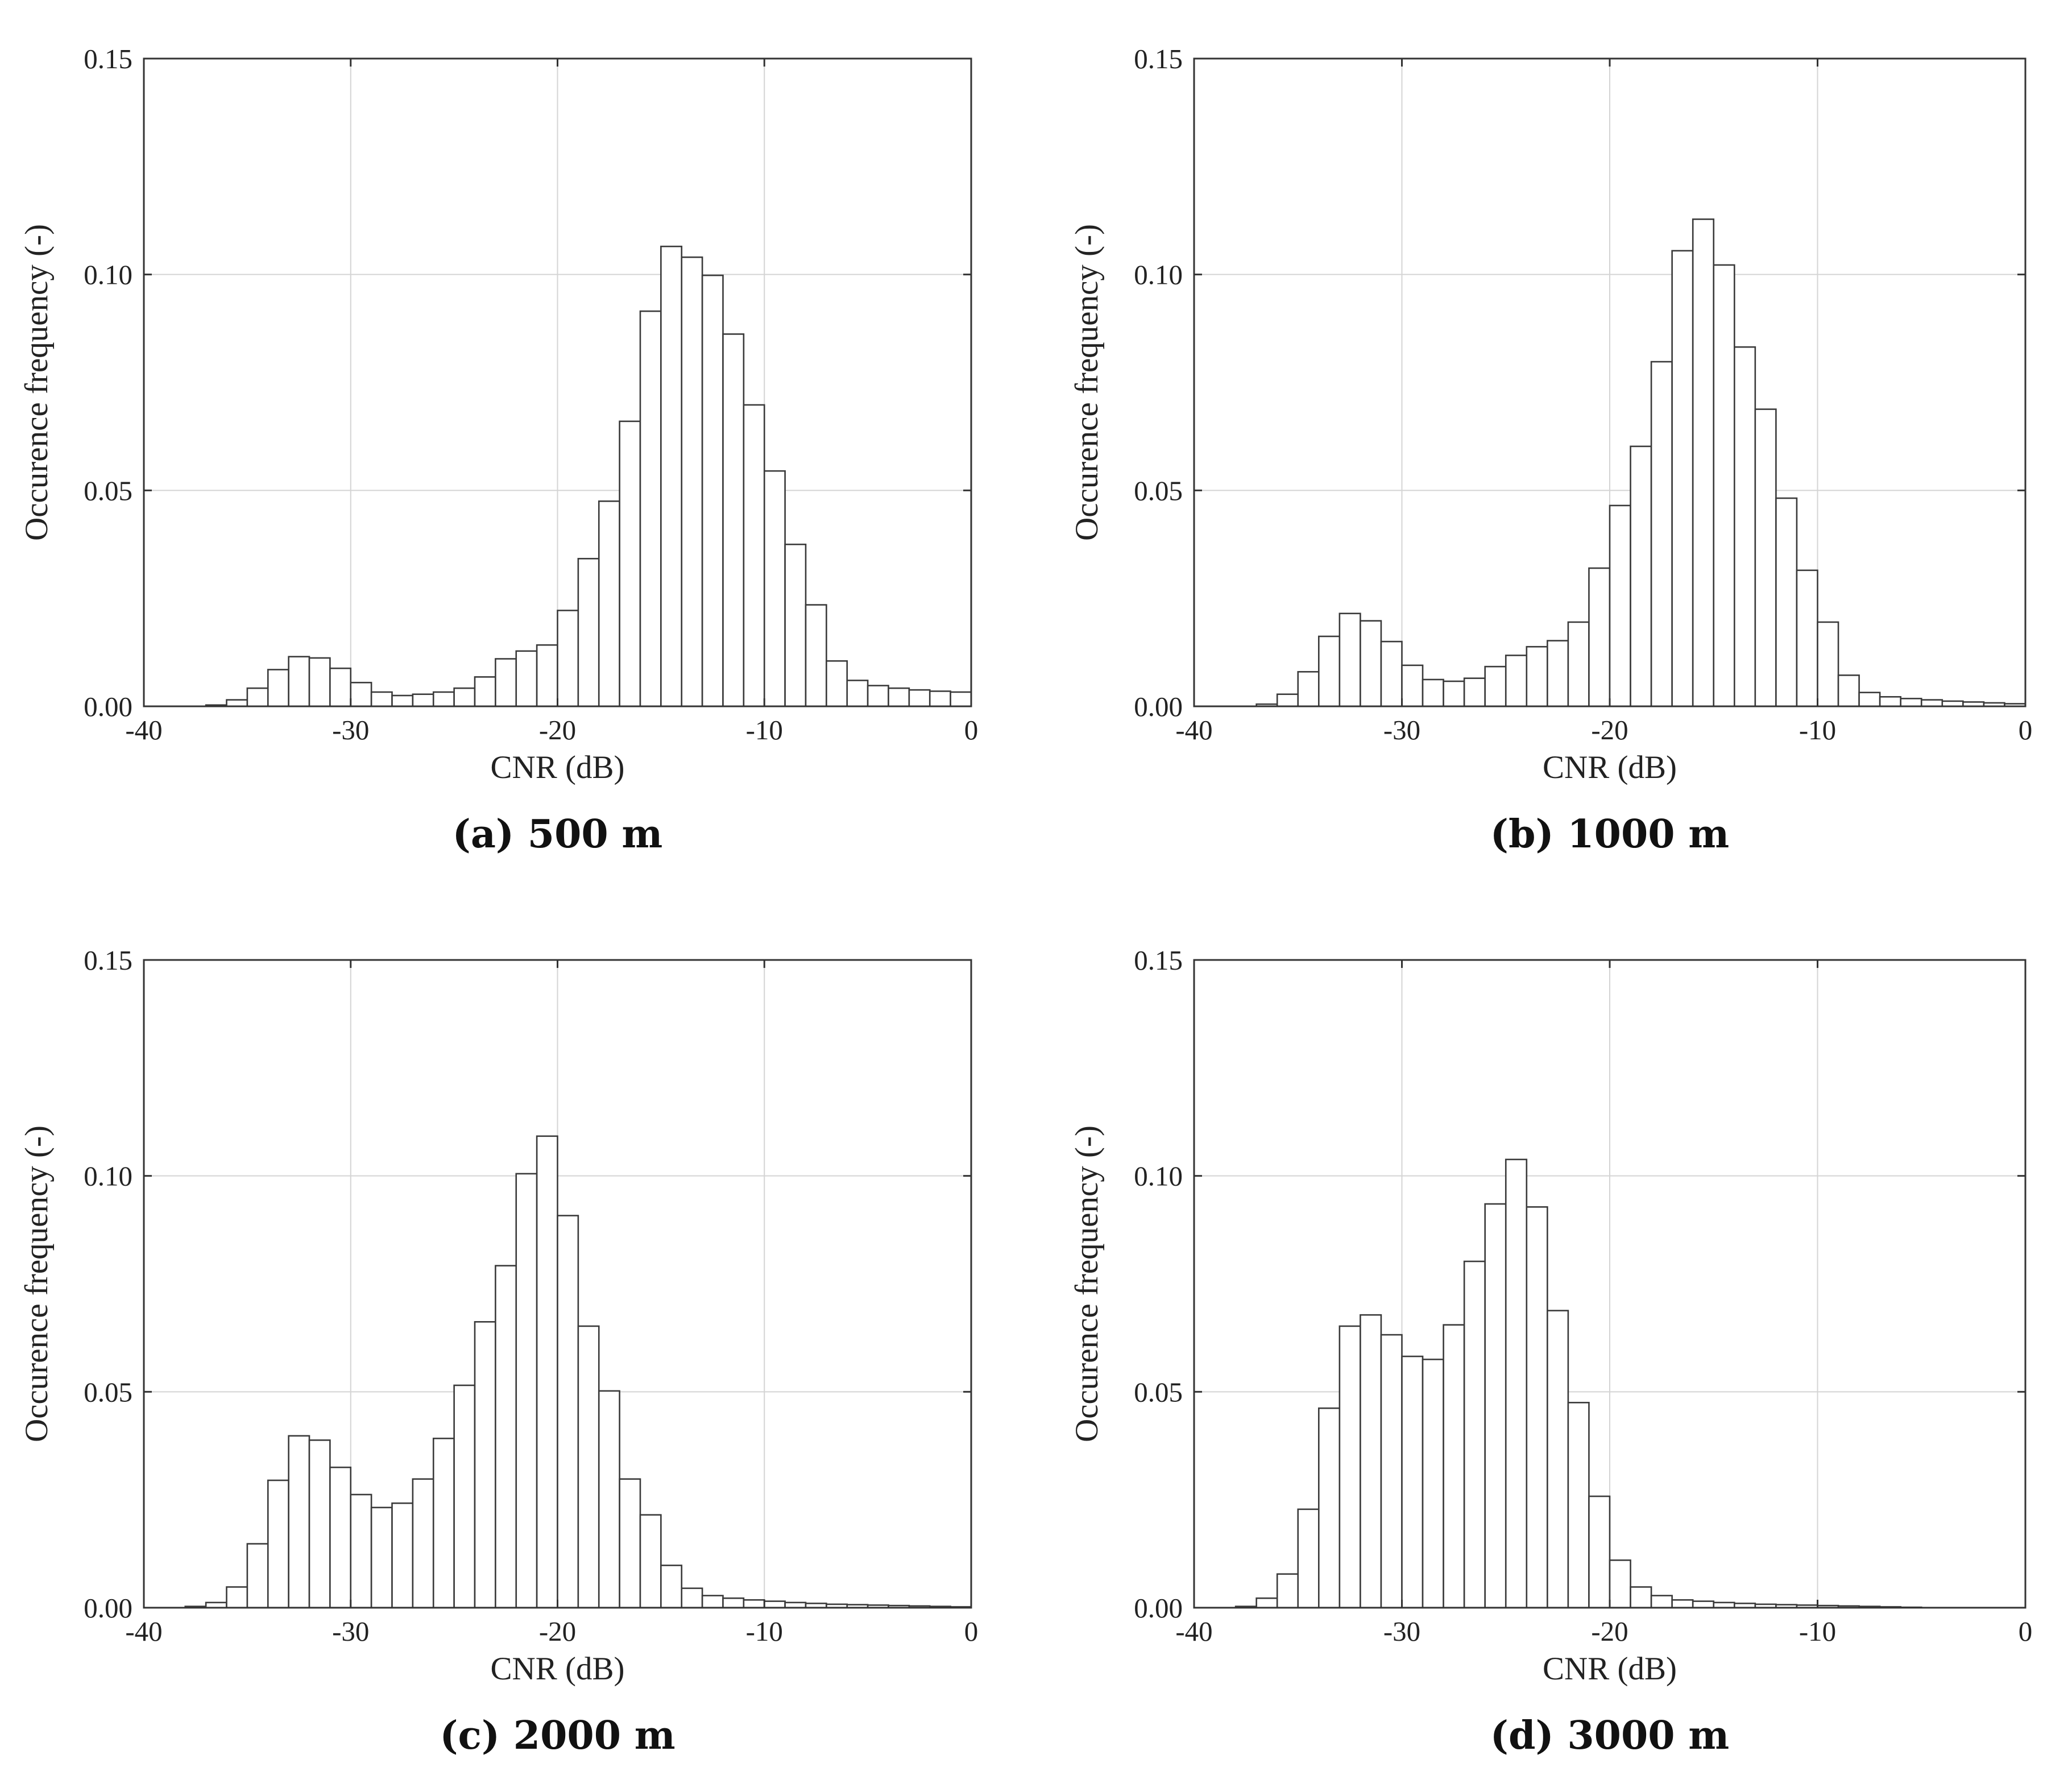 Image resolution: width=2072 pixels, height=1784 pixels. I want to click on y-axis-title: Occurence frequency (-), so click(37, 1283).